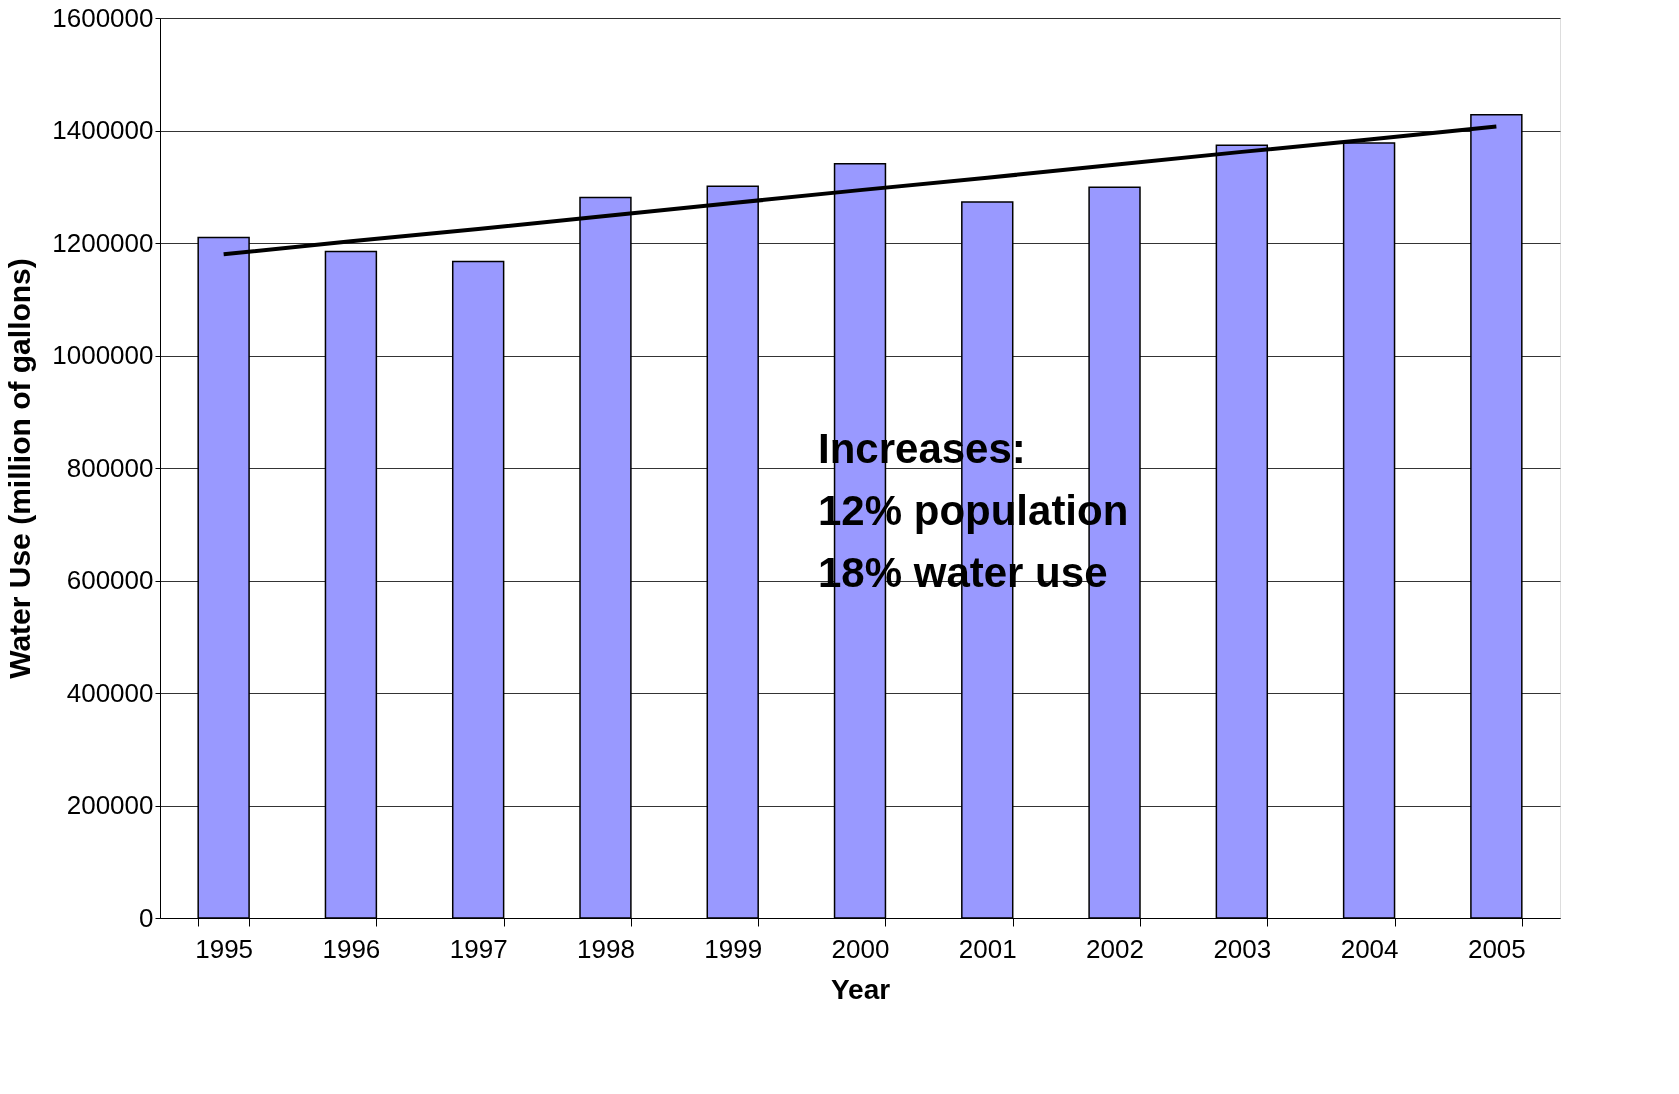 The height and width of the screenshot is (1094, 1679). Describe the element at coordinates (110, 580) in the screenshot. I see `y-tick-label: 600000` at that location.